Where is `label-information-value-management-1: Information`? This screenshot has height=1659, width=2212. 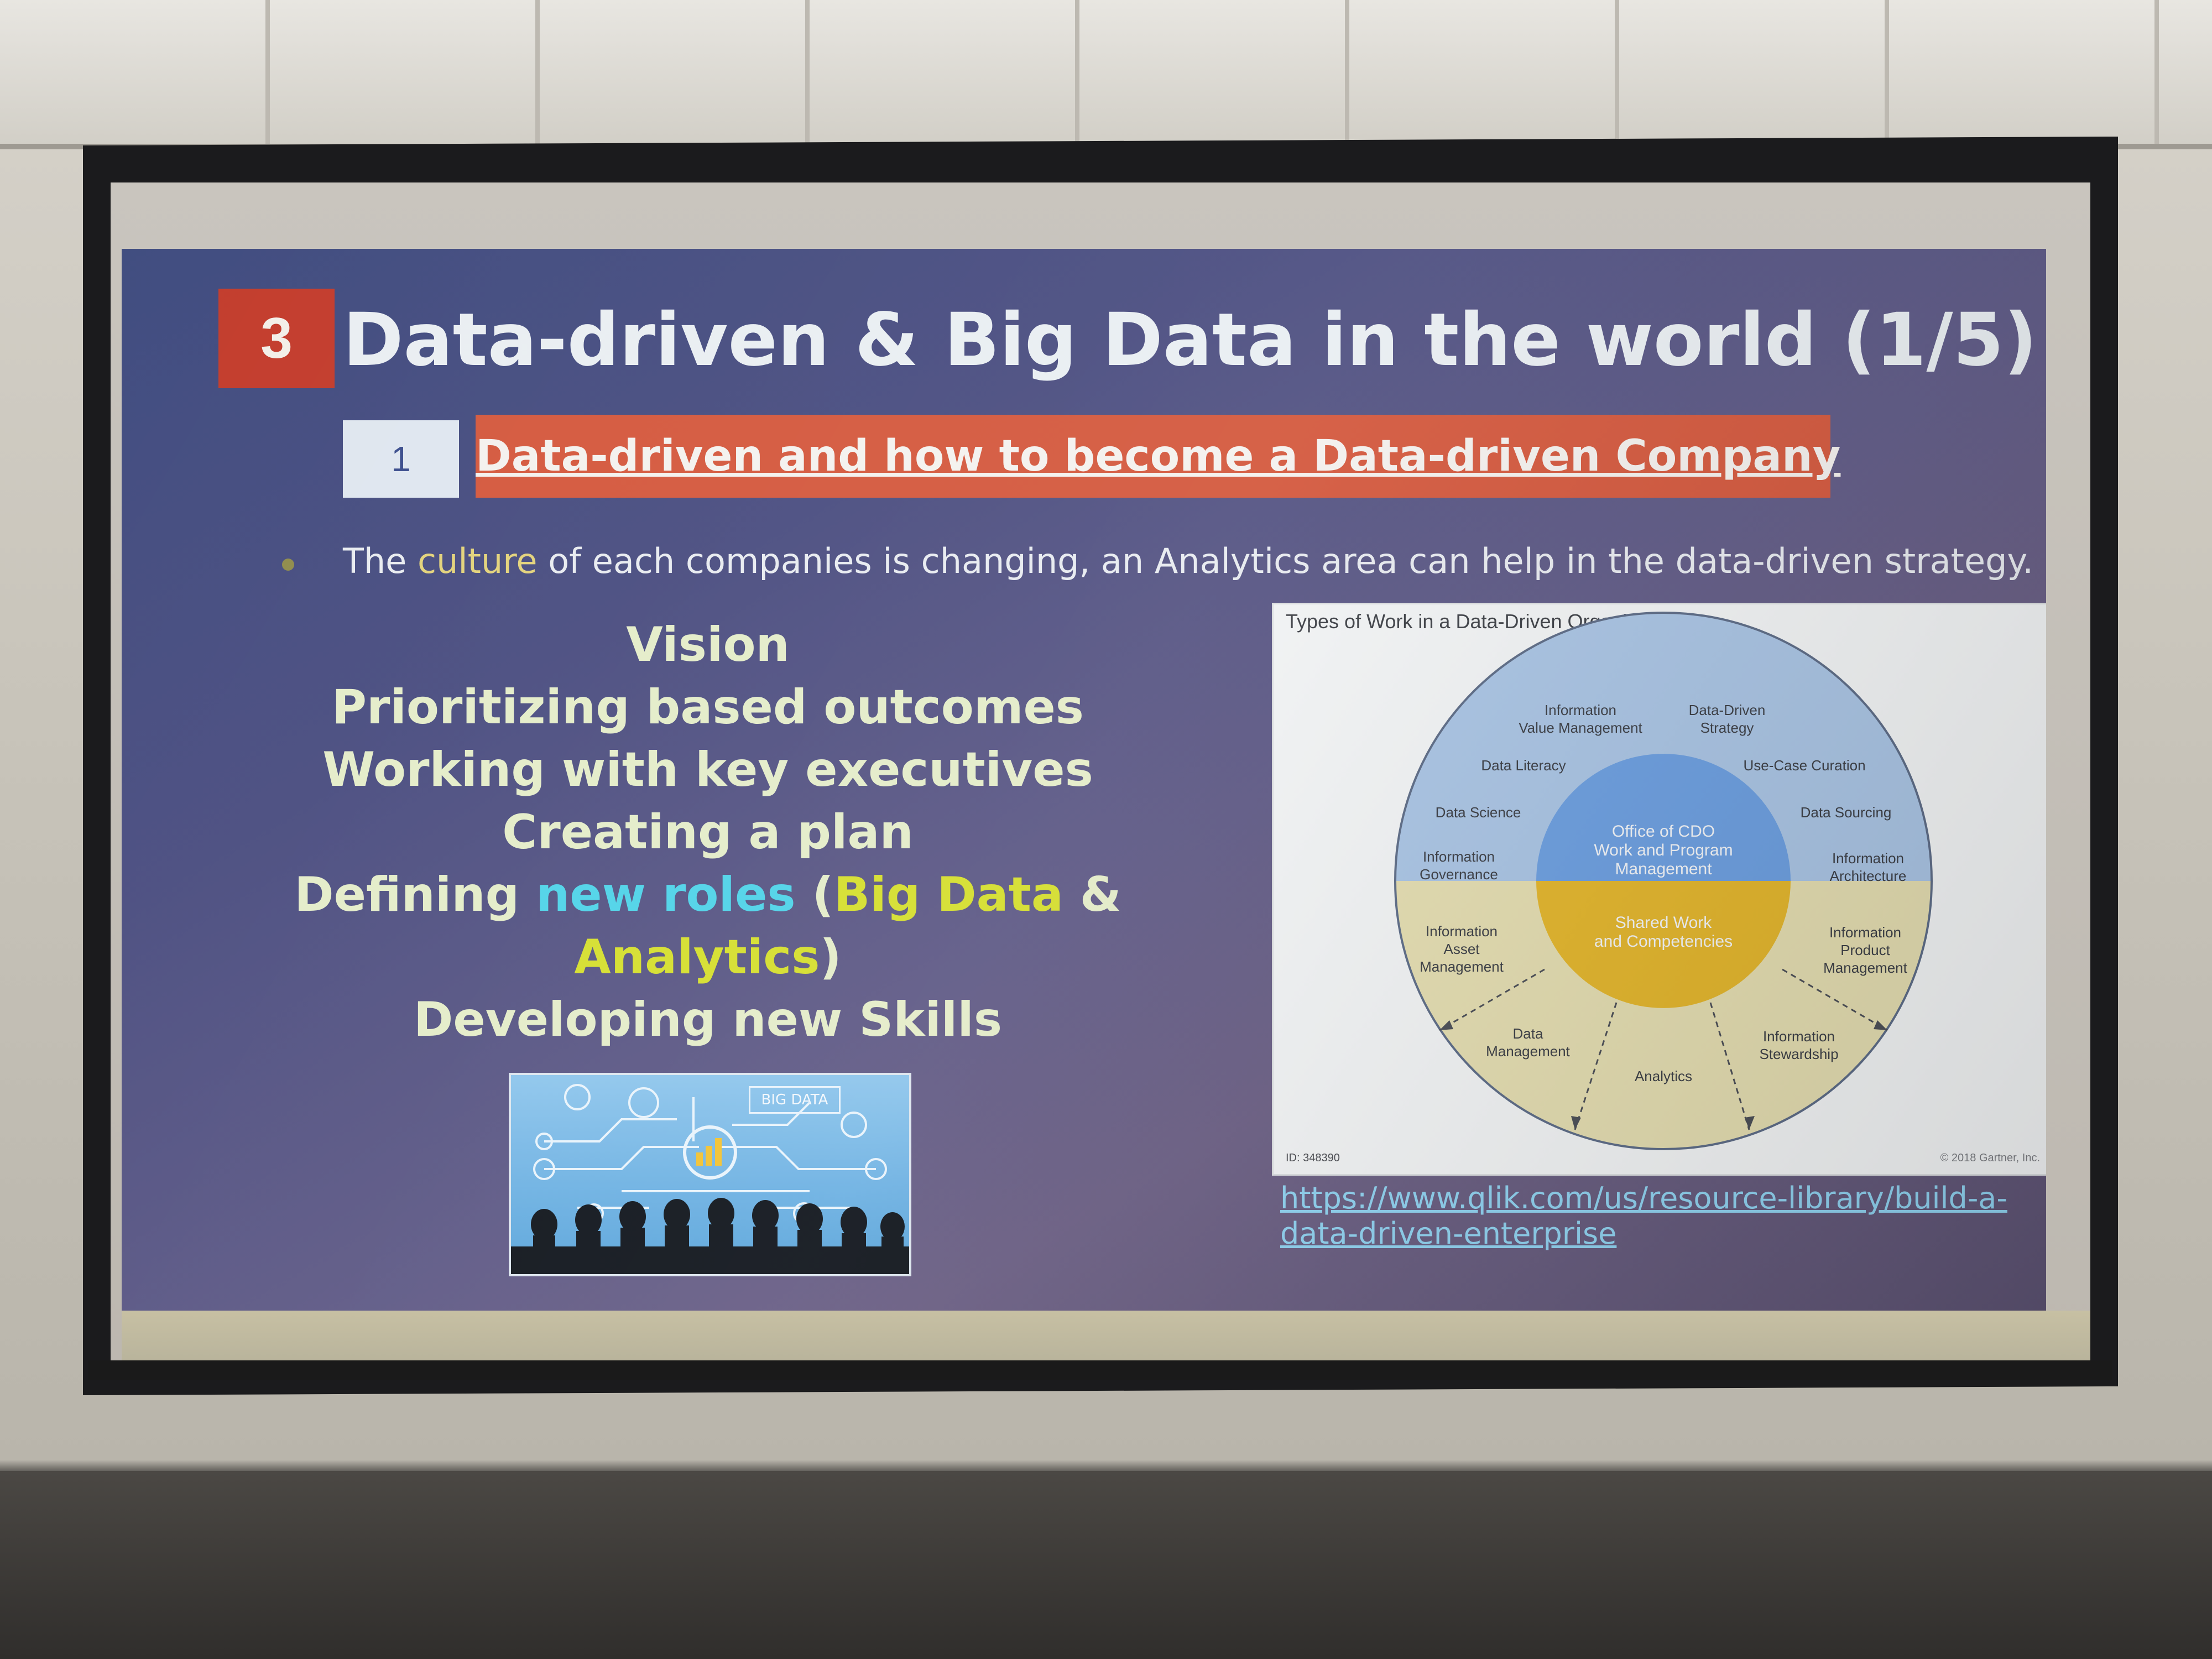
label-information-value-management-1: Information is located at coordinates (1580, 710).